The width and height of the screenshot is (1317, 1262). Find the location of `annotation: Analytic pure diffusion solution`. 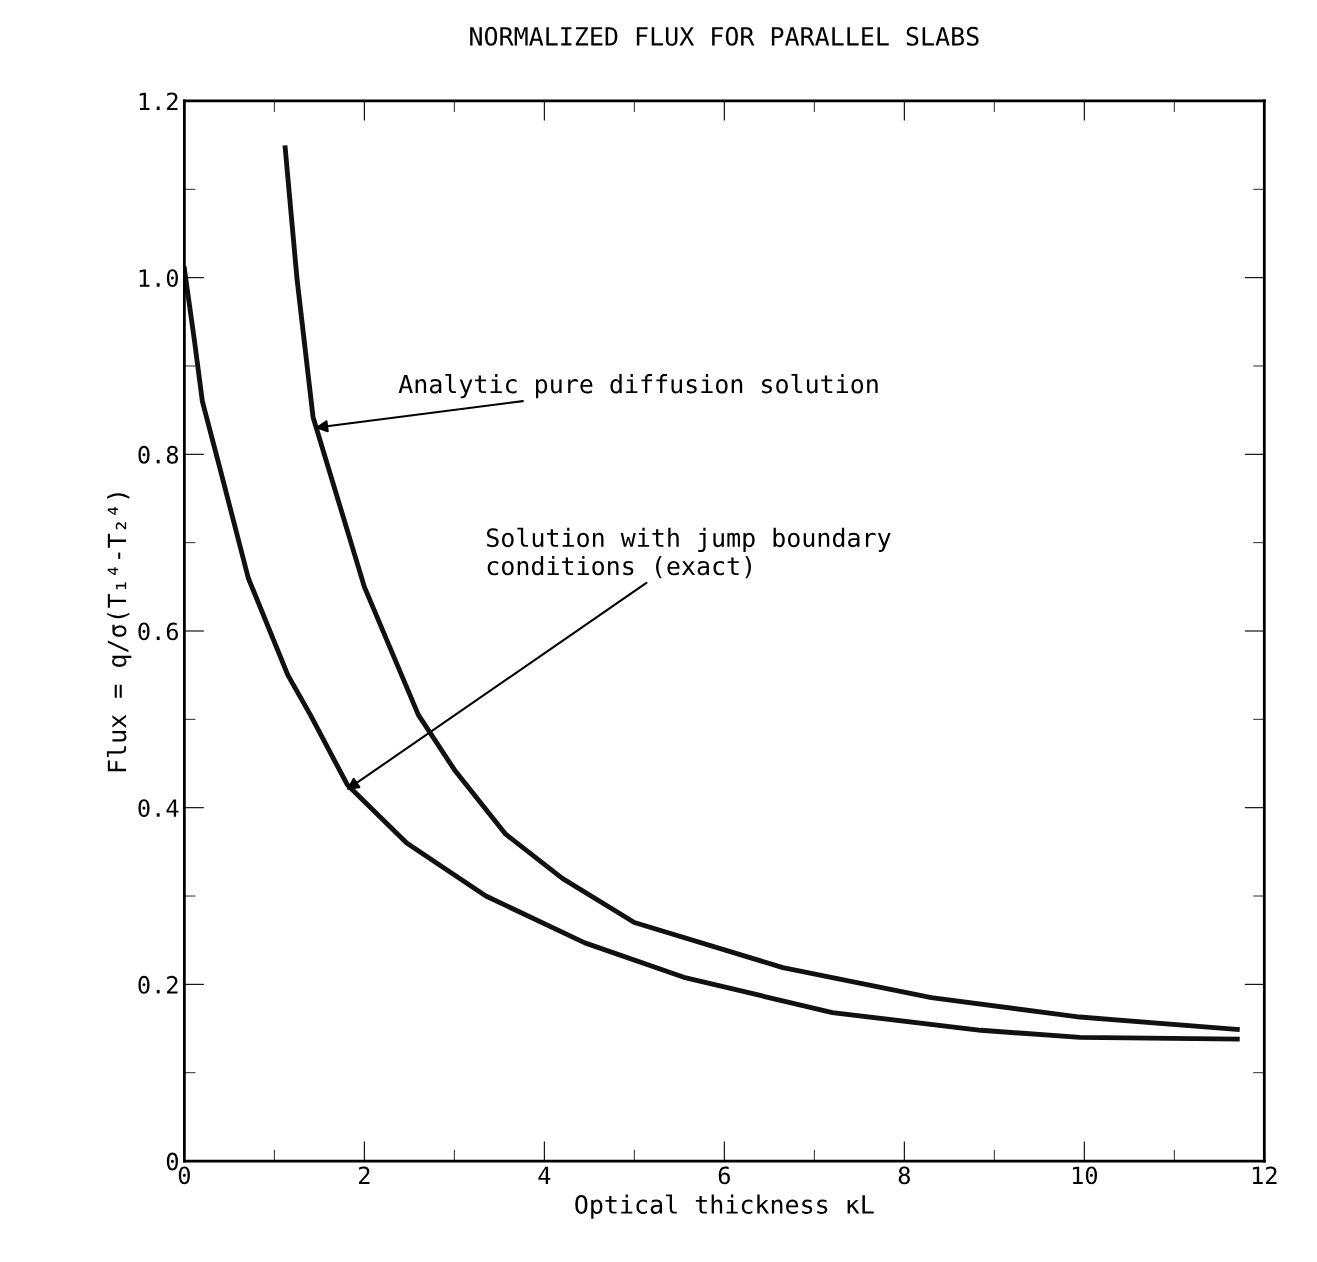

annotation: Analytic pure diffusion solution is located at coordinates (638, 386).